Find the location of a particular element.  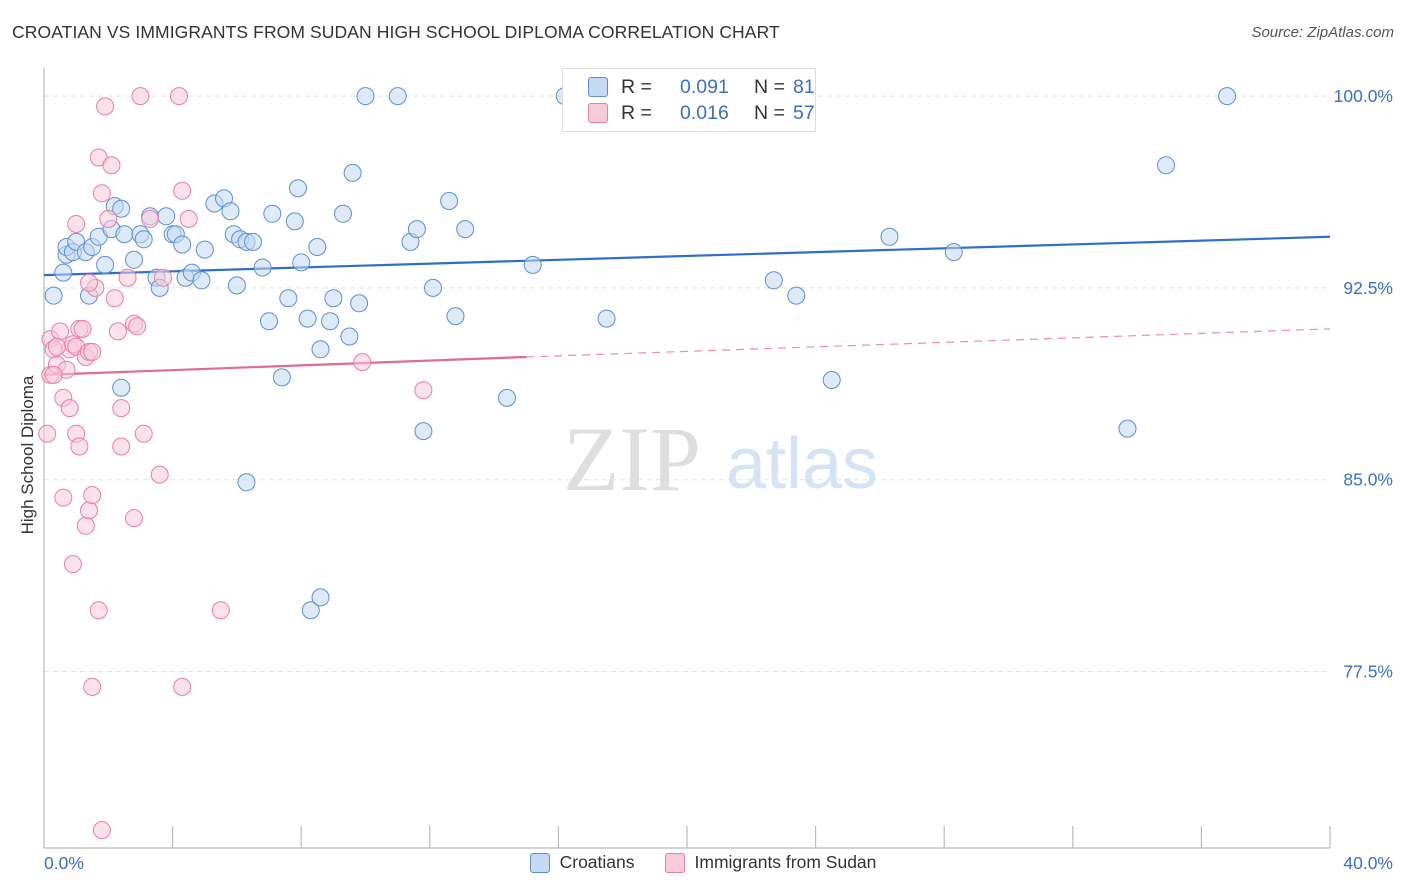

watermark: ZIP atlas is located at coordinates (720, 459).